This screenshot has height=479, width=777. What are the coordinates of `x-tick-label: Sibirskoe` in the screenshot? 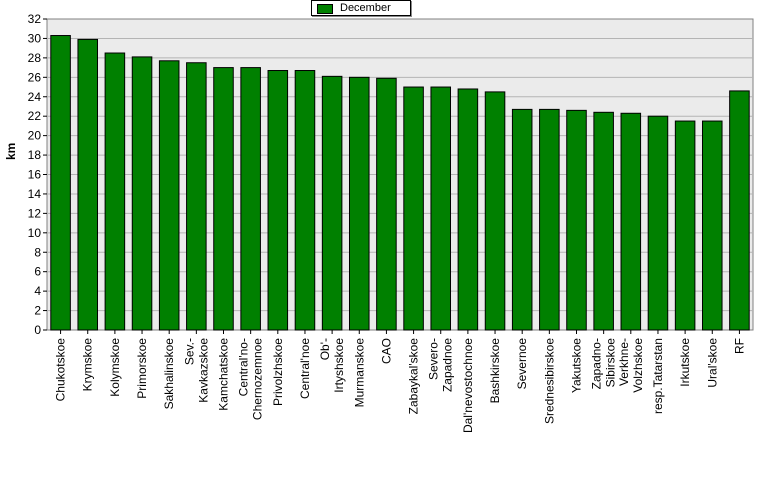 It's located at (611, 363).